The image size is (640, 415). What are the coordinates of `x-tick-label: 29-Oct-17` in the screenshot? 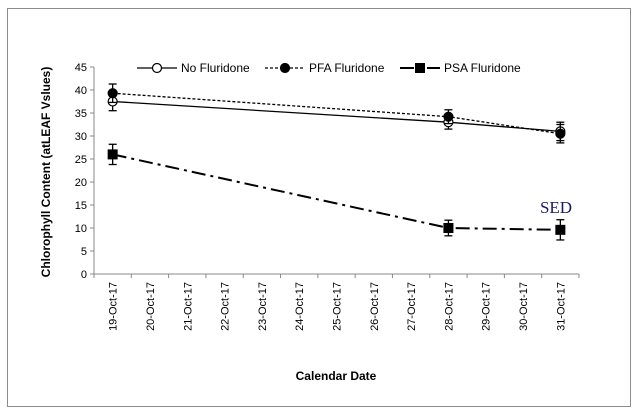 It's located at (487, 306).